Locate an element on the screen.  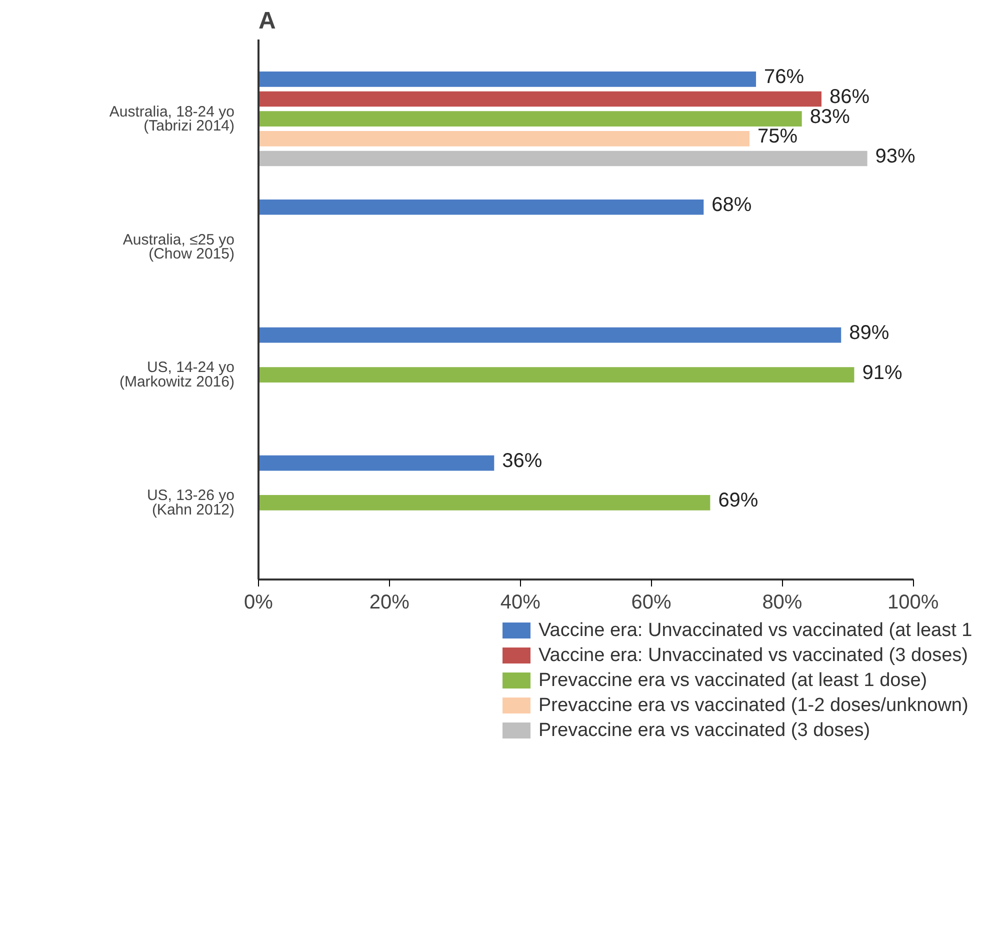
legend-label: Prevaccine era vs vaccinated (at least 1 dose) is located at coordinates (733, 680).